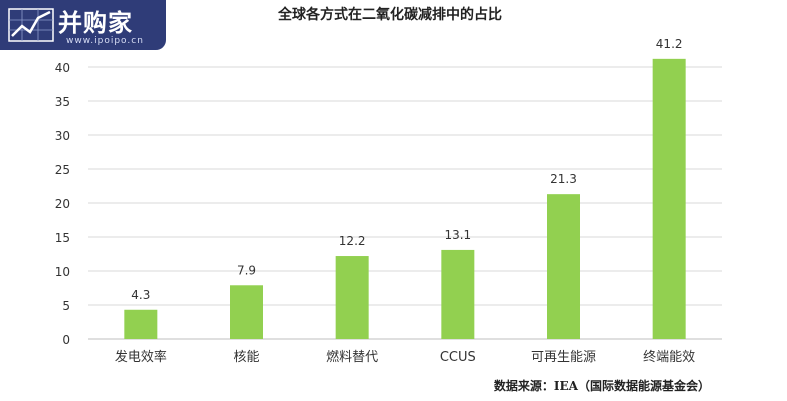 The image size is (787, 401). I want to click on data-label: 21.3, so click(563, 179).